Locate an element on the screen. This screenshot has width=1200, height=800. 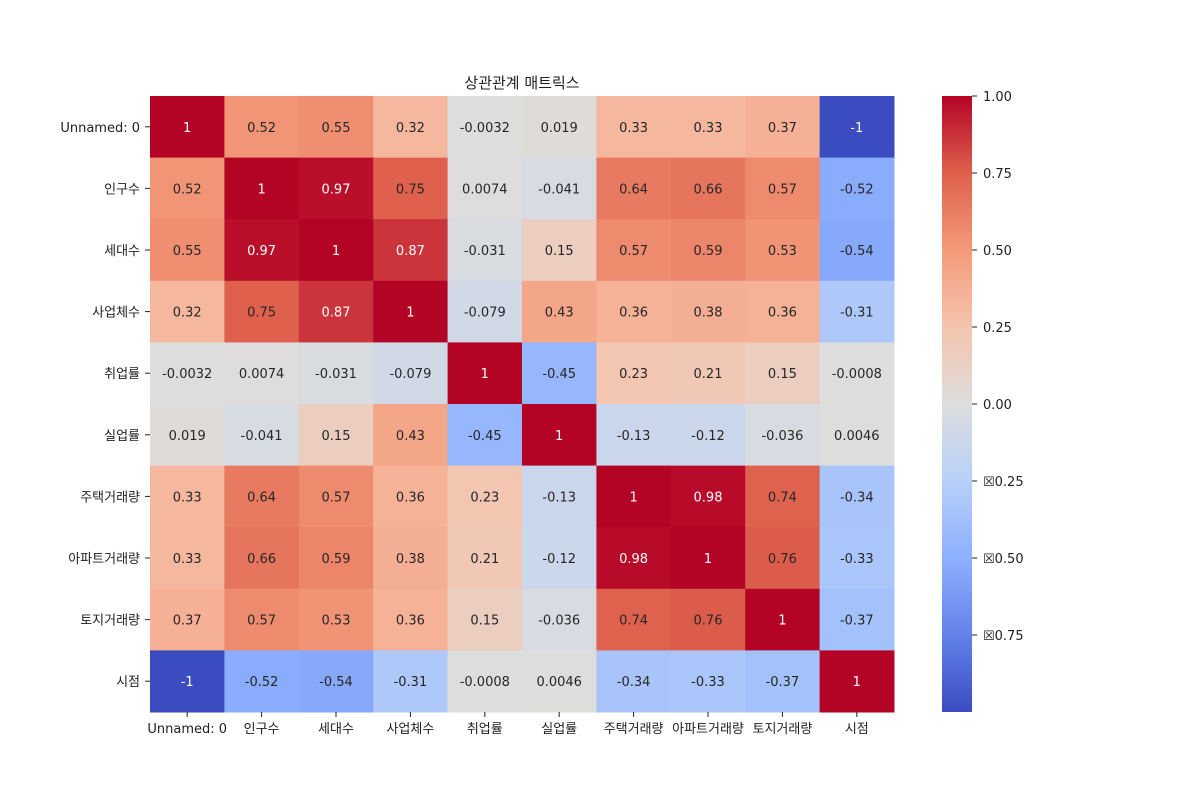
cell-value-label: 0.59 is located at coordinates (336, 559).